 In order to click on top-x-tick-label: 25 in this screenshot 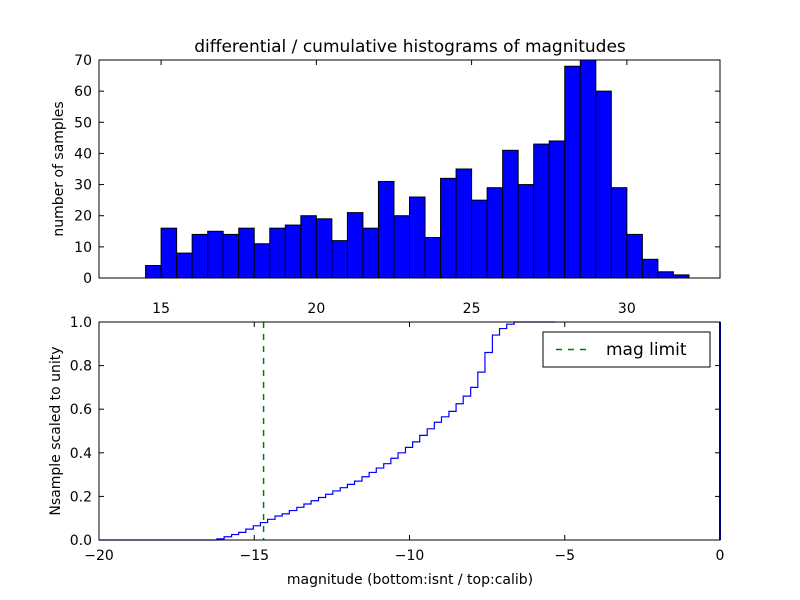, I will do `click(472, 309)`.